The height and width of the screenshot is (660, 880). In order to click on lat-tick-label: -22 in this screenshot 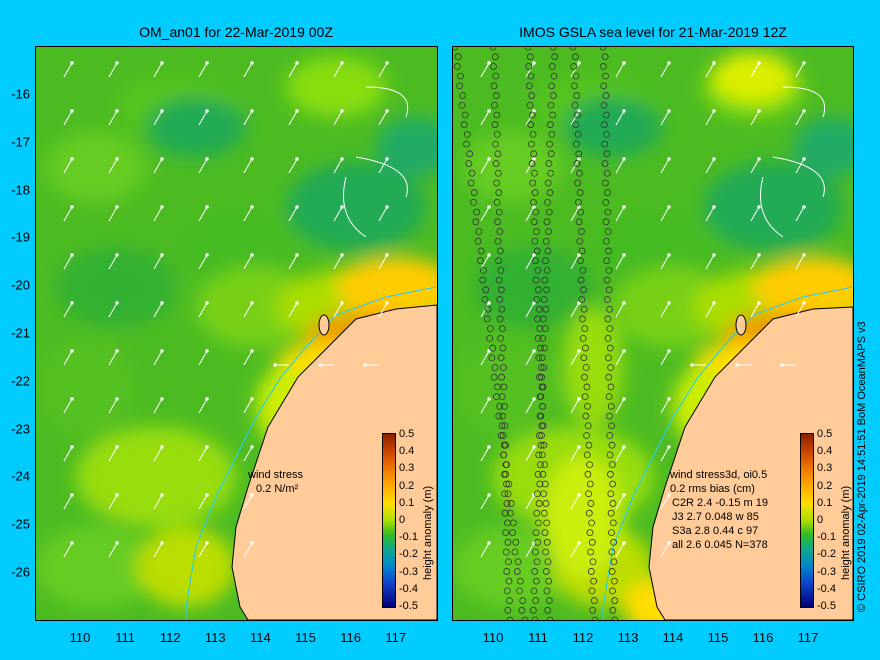, I will do `click(20, 381)`.